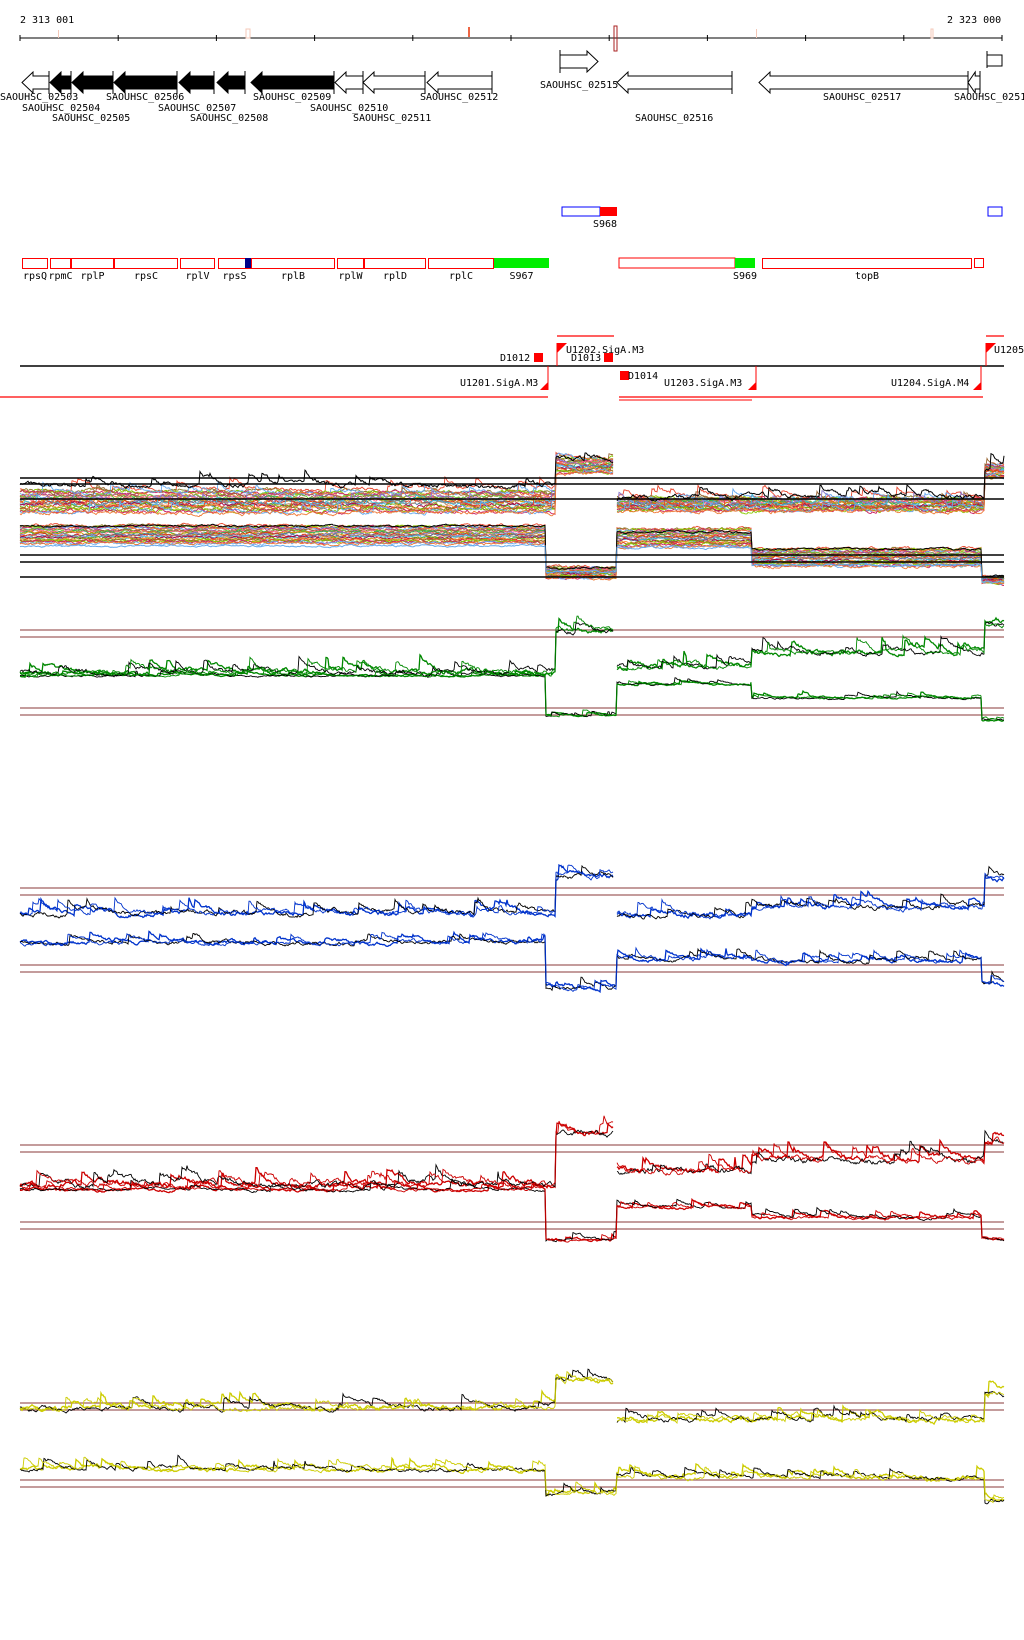 The height and width of the screenshot is (1640, 1024). What do you see at coordinates (146, 270) in the screenshot?
I see `feature-rpsc: rpsC` at bounding box center [146, 270].